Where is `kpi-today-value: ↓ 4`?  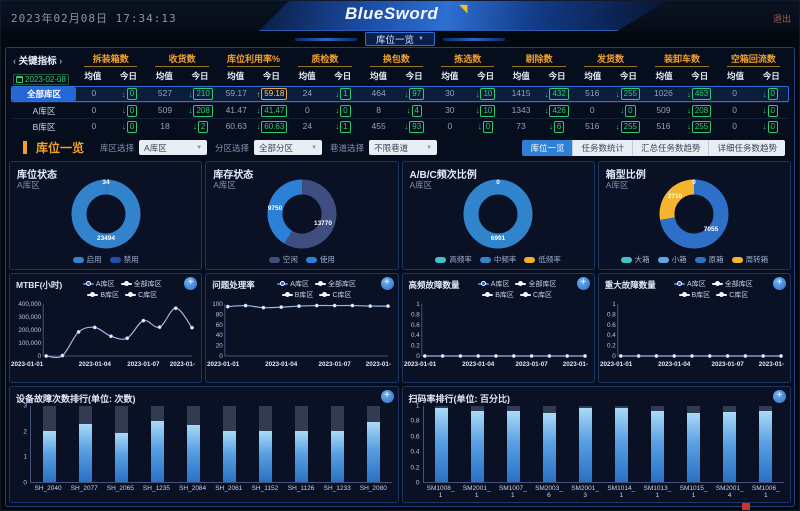 kpi-today-value: ↓ 4 is located at coordinates (414, 110).